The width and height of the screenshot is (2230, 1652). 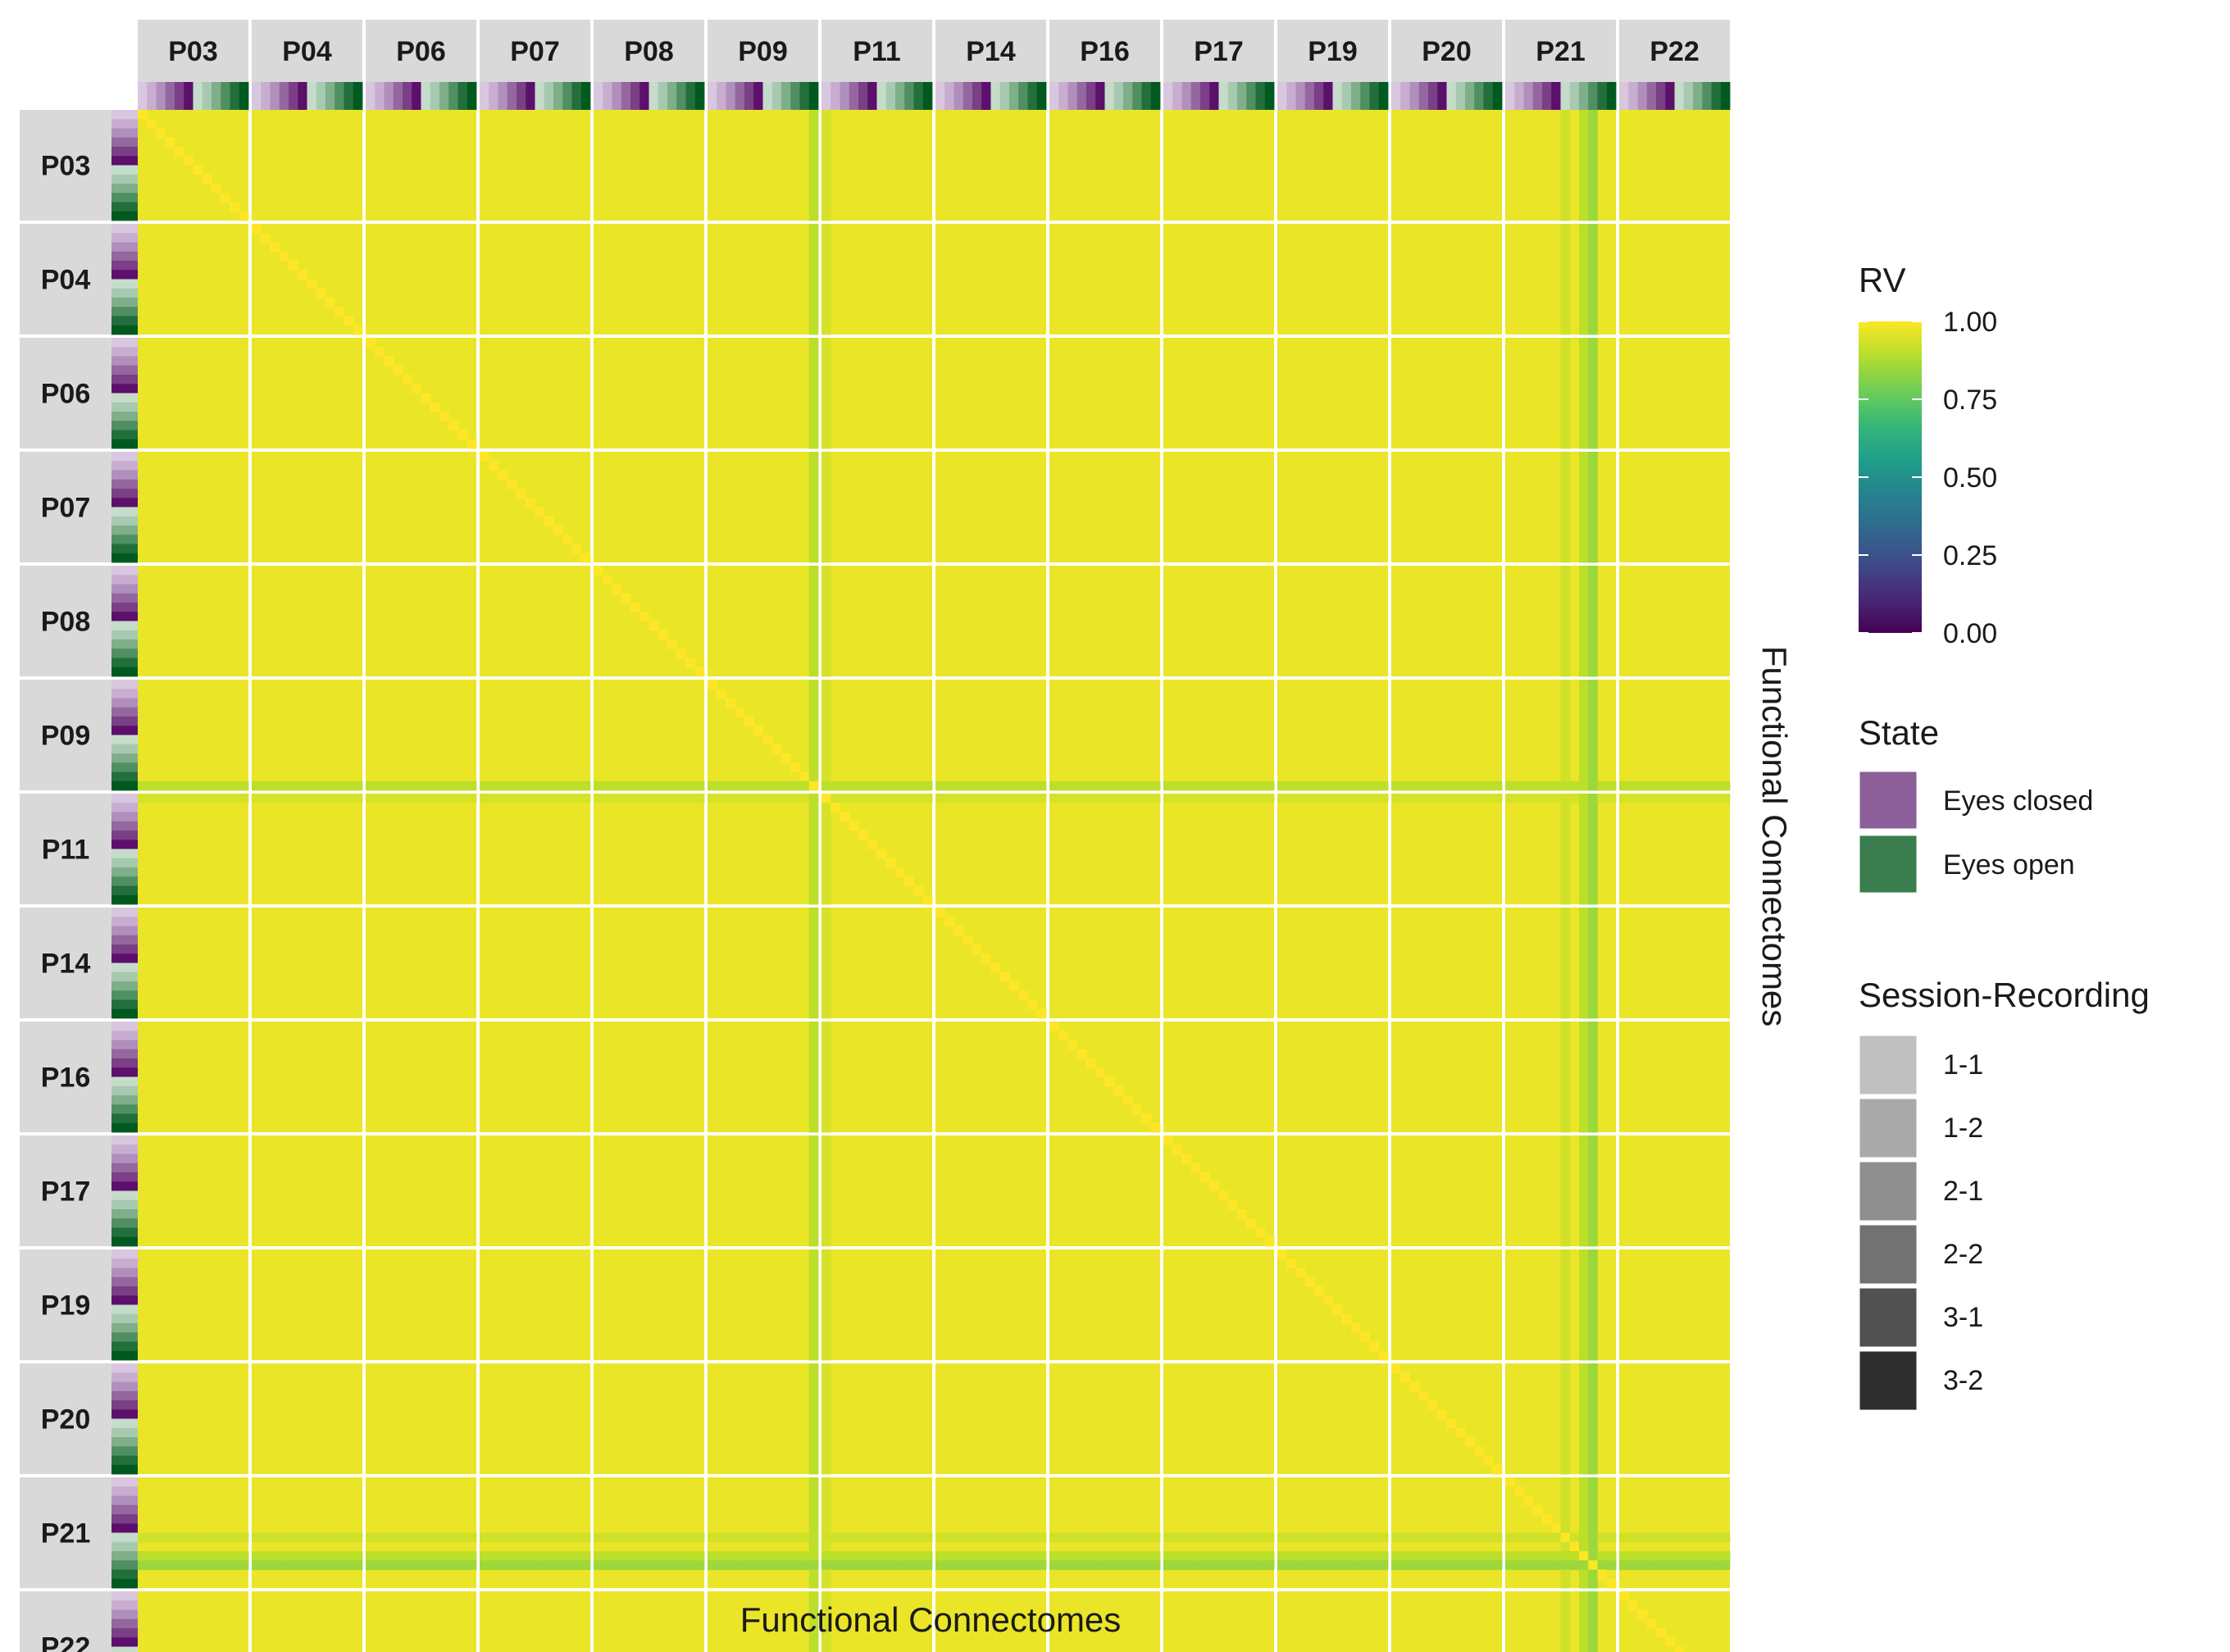 I want to click on rv-tick-label: 1.00, so click(x=1970, y=323).